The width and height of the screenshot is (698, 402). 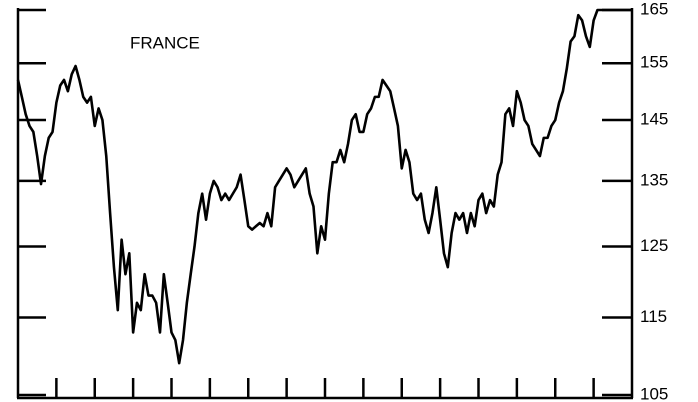 I want to click on y-tick-label: 135, so click(x=654, y=179).